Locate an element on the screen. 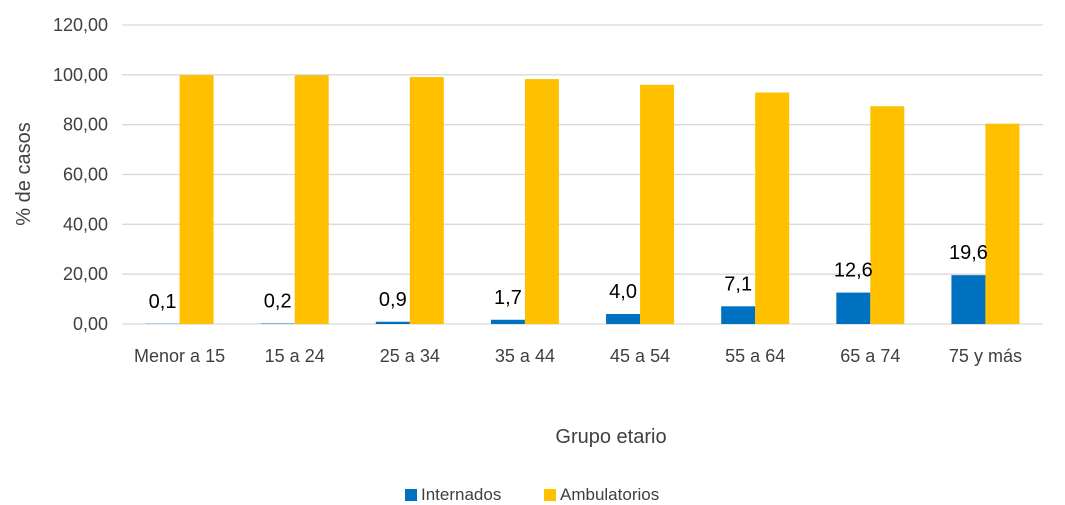  data-label: 0,1 is located at coordinates (163, 302).